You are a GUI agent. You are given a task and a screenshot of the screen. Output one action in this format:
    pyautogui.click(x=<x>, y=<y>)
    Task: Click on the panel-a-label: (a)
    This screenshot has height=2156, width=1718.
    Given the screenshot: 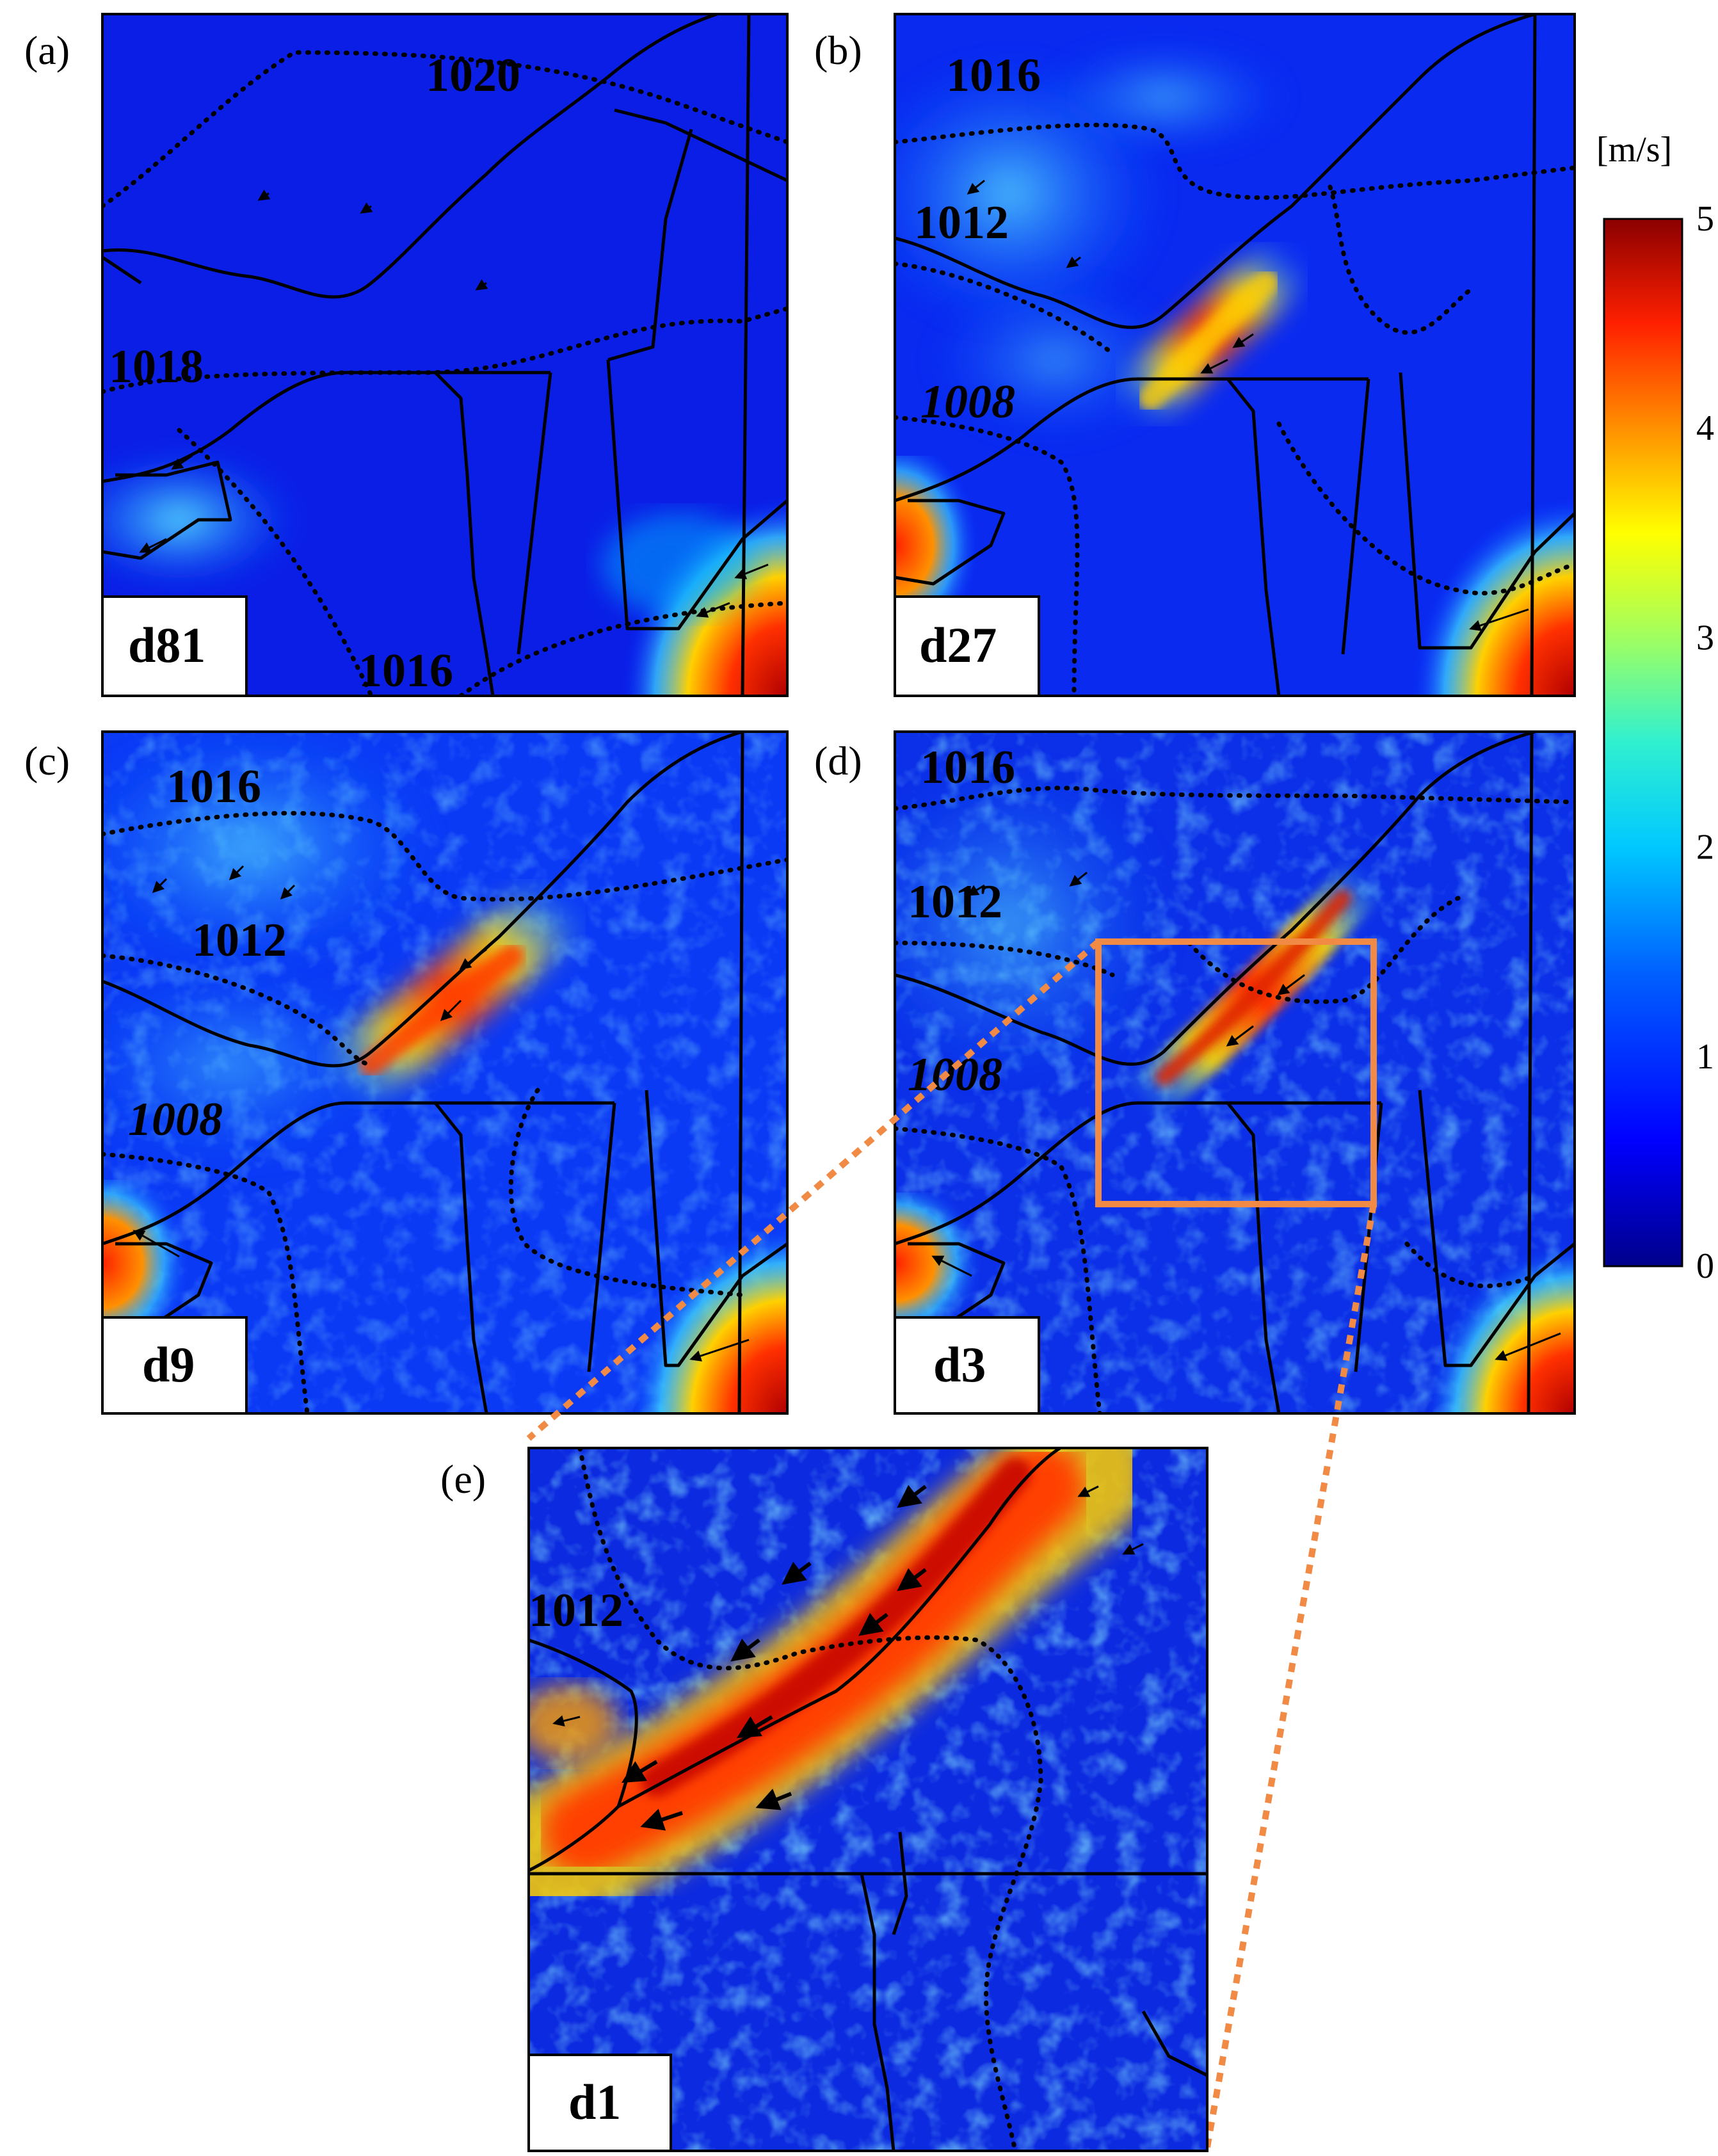 What is the action you would take?
    pyautogui.click(x=47, y=50)
    